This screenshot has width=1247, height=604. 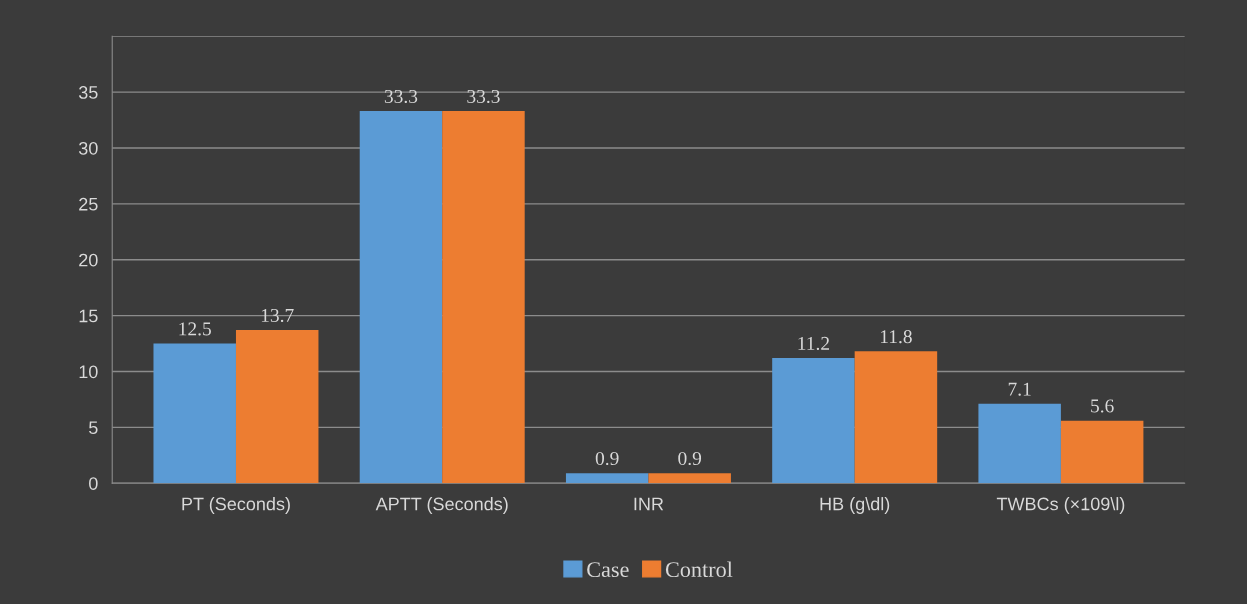 I want to click on x-tick-label: TWBCs (×109\l), so click(x=1060, y=505).